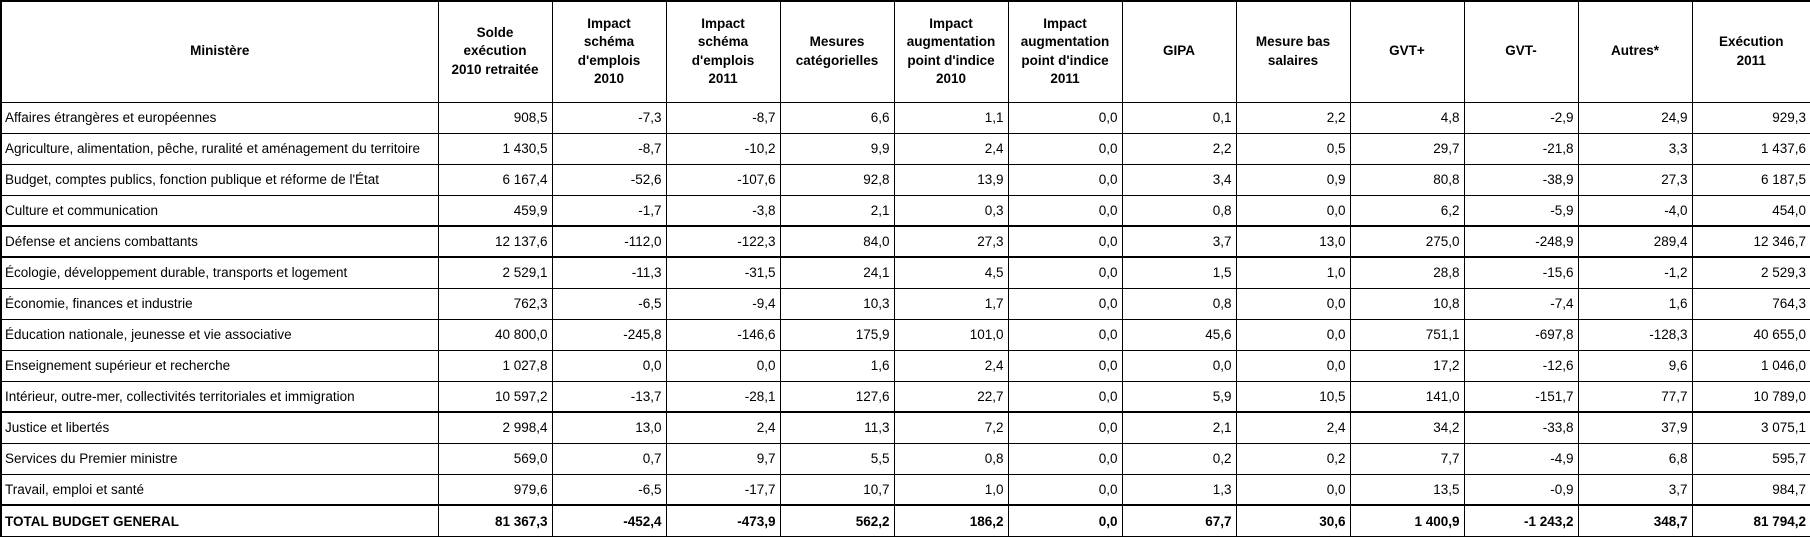  What do you see at coordinates (1635, 334) in the screenshot?
I see `value-cell-autres: -128,3` at bounding box center [1635, 334].